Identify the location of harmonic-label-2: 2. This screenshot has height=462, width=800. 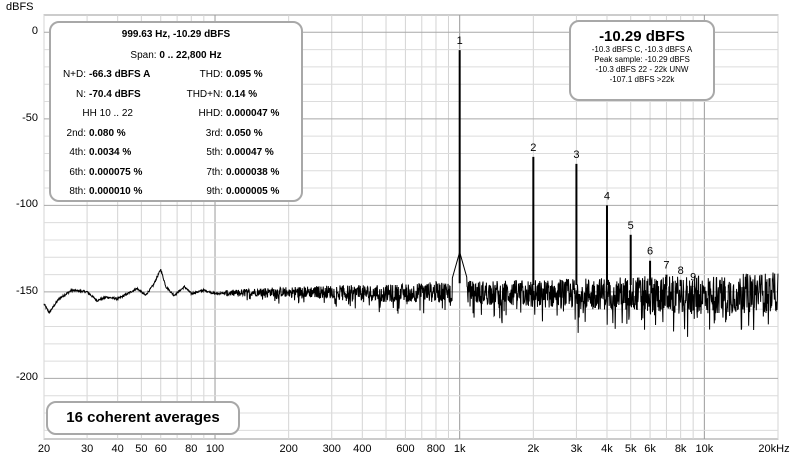
(533, 148).